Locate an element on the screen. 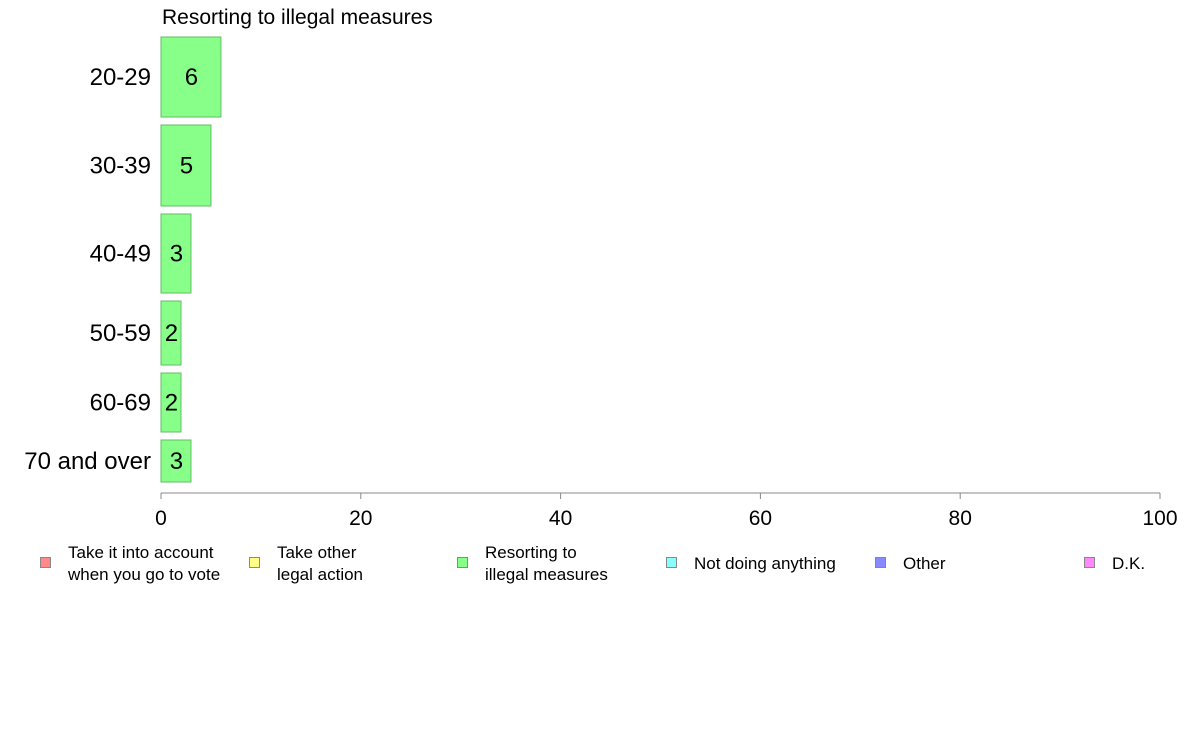 The width and height of the screenshot is (1188, 736). legend-label: D.K. is located at coordinates (1129, 563).